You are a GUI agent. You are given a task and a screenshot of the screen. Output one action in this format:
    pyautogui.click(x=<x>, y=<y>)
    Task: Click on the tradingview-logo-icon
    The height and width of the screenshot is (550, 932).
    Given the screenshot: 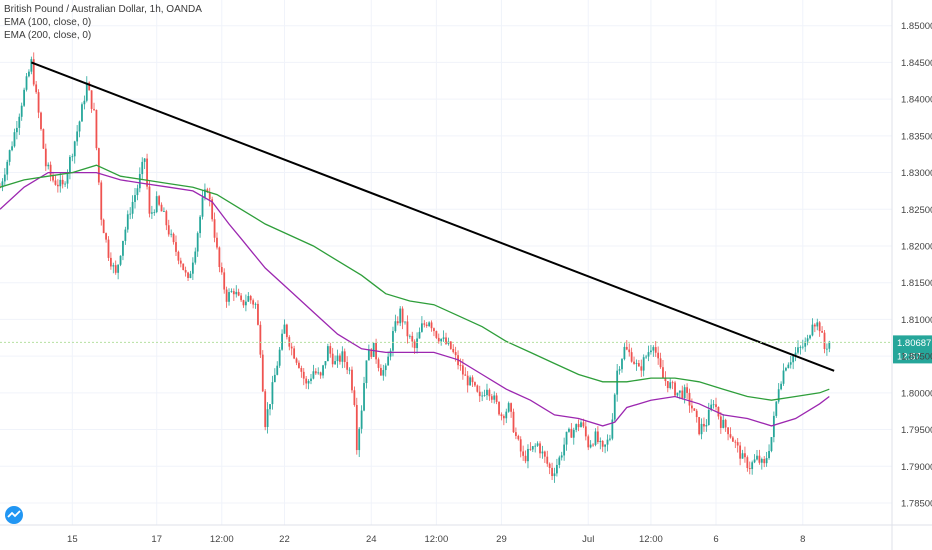 What is the action you would take?
    pyautogui.click(x=14, y=515)
    